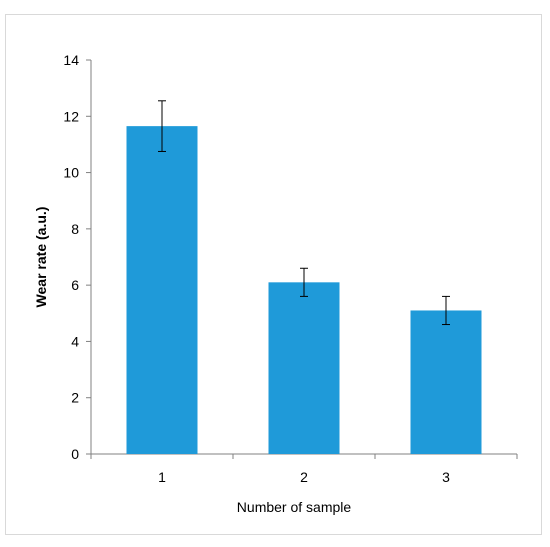  What do you see at coordinates (75, 454) in the screenshot?
I see `y-tick-label: 0` at bounding box center [75, 454].